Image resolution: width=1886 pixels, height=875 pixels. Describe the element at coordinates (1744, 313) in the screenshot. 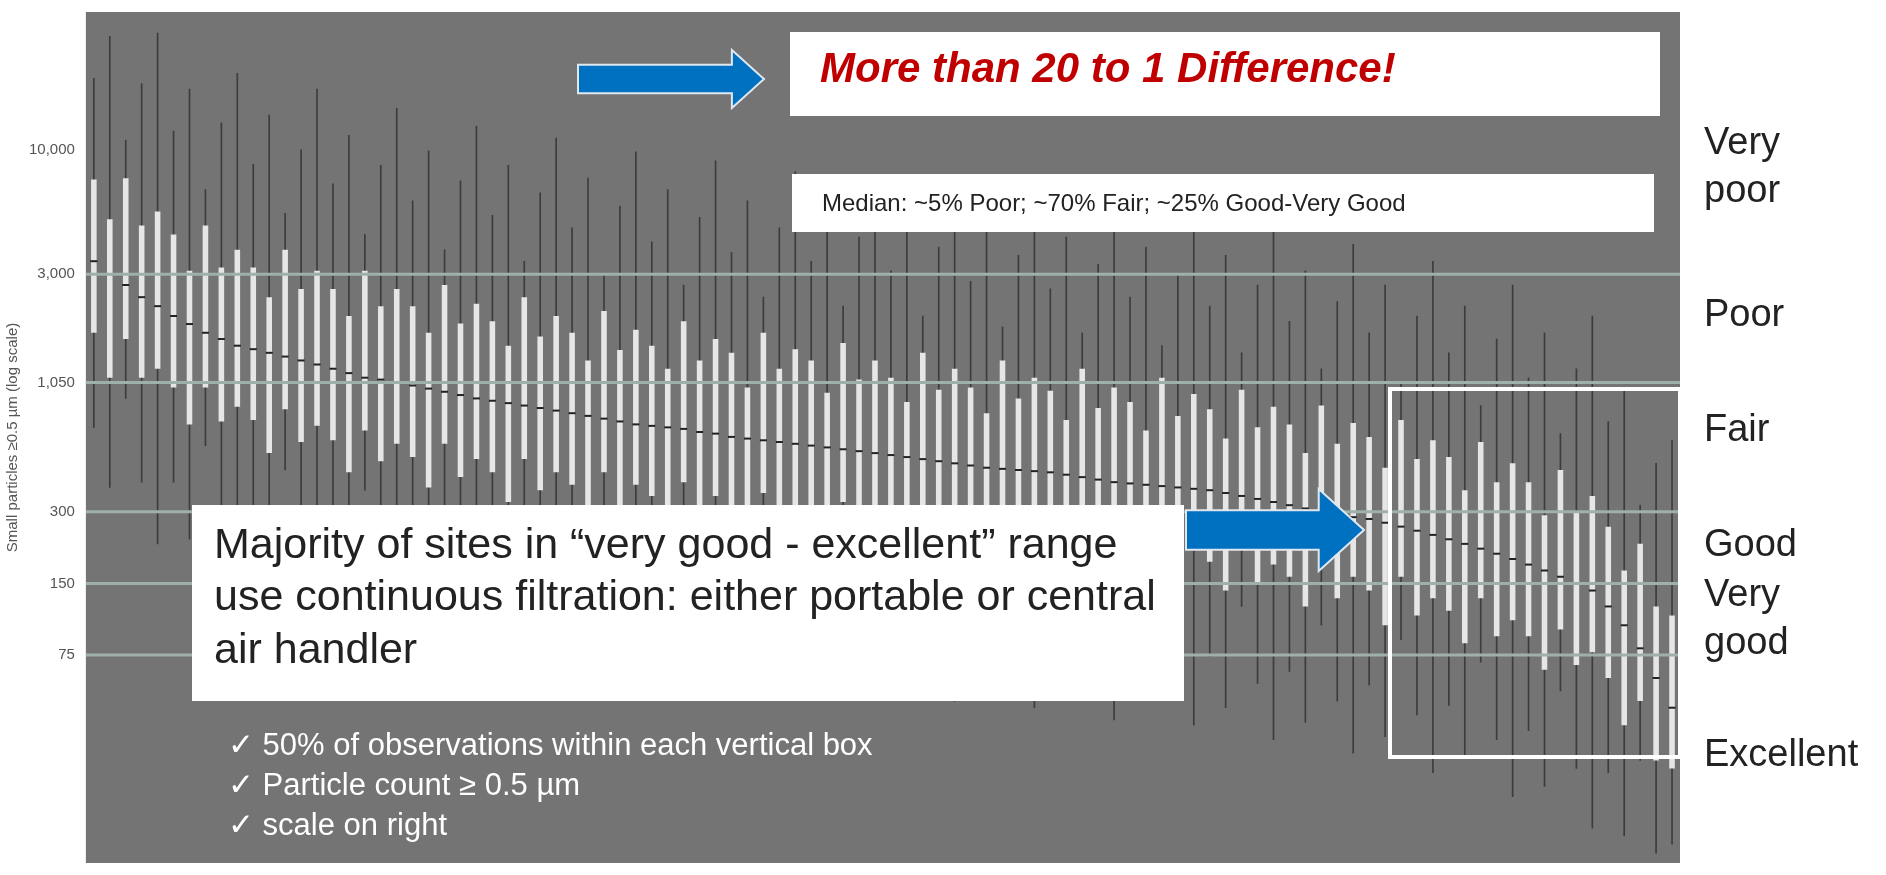

I see `text: Poor` at that location.